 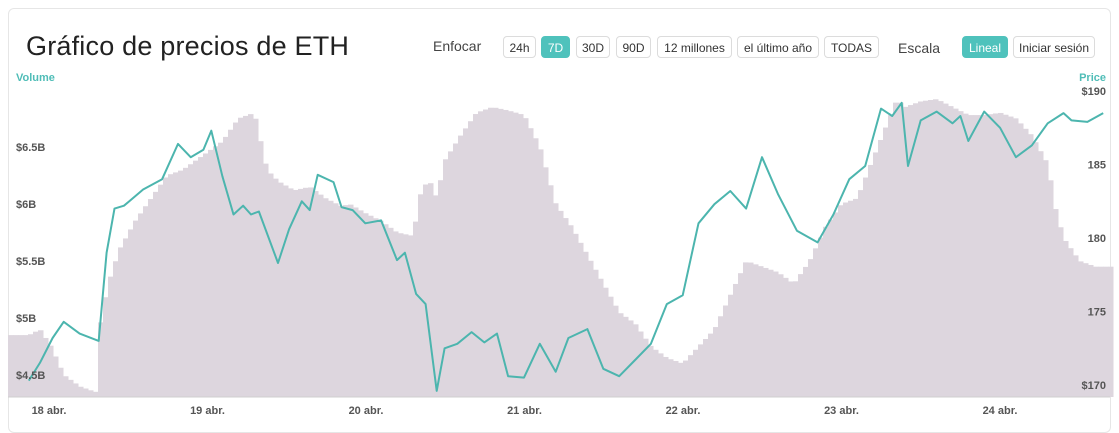 I want to click on scale-linear-button: Lineal, so click(x=985, y=47).